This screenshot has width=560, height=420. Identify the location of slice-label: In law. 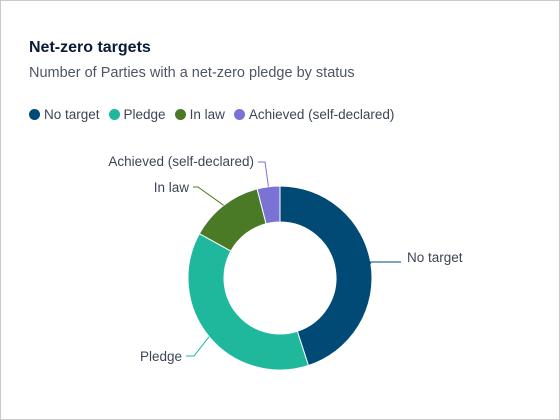
(172, 187).